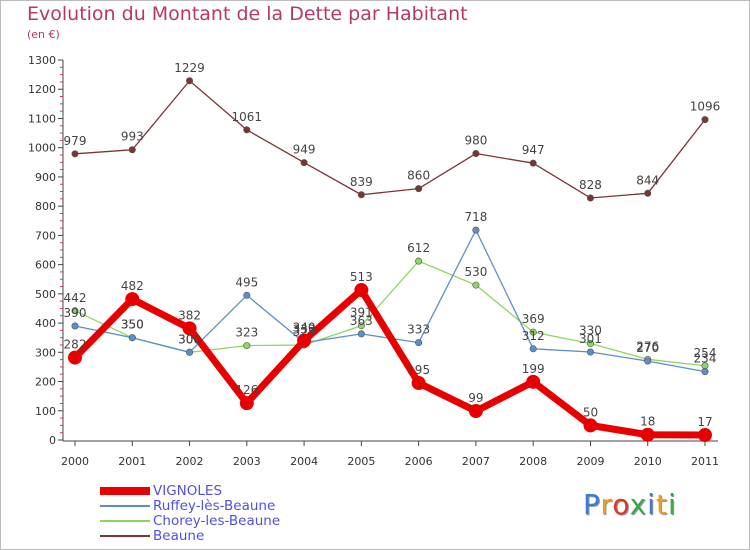 This screenshot has height=550, width=750. I want to click on x-tick-label: 2001, so click(132, 461).